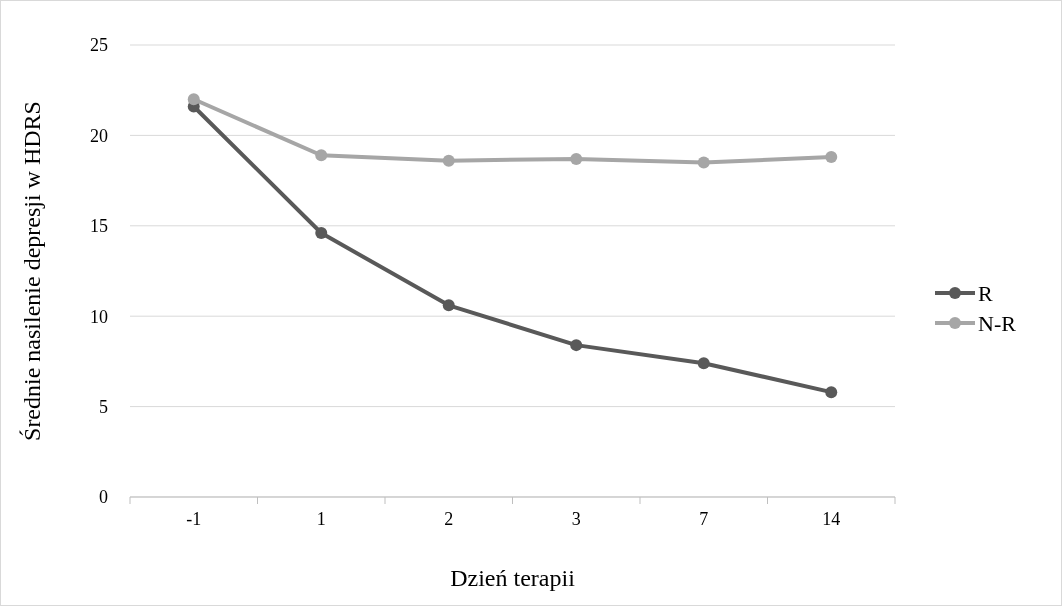  Describe the element at coordinates (449, 519) in the screenshot. I see `x-tick-label: 2` at that location.